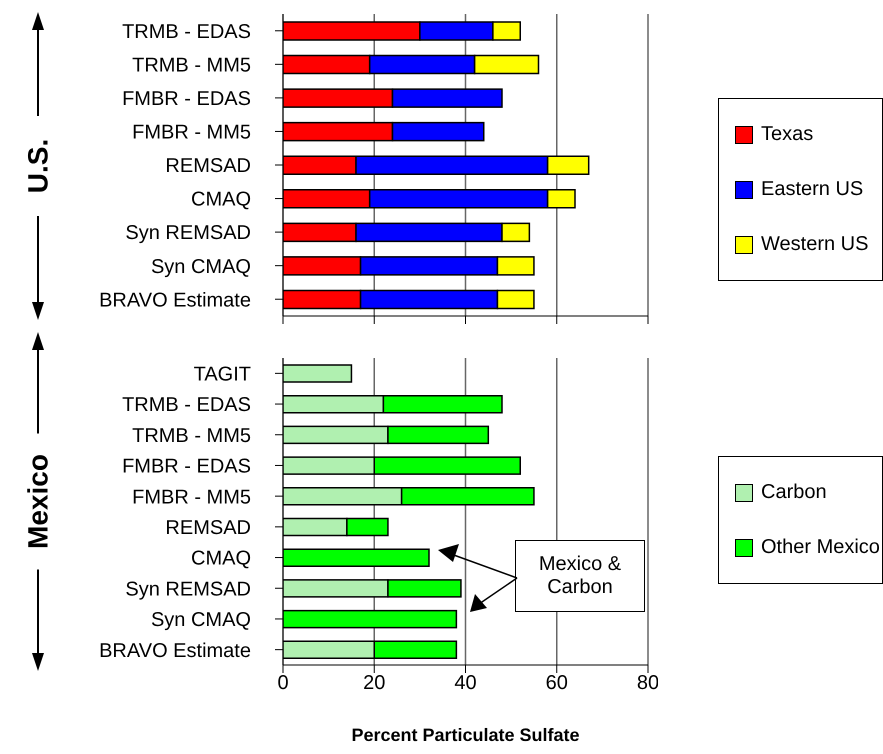 The width and height of the screenshot is (883, 754). I want to click on legend-label: Carbon, so click(794, 492).